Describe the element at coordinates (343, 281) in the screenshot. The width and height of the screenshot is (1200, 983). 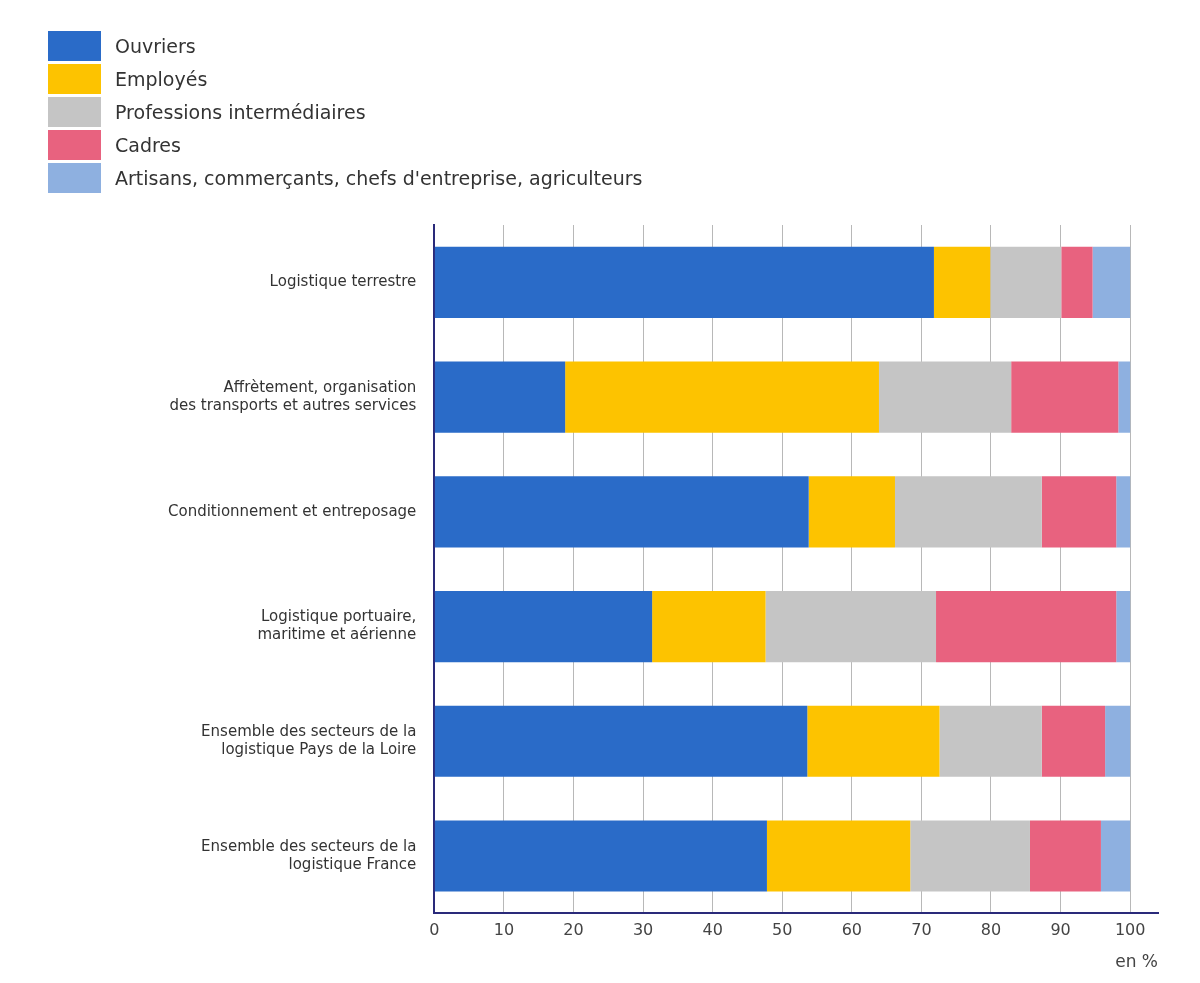
I see `y-tick-label: Logistique terrestre` at that location.